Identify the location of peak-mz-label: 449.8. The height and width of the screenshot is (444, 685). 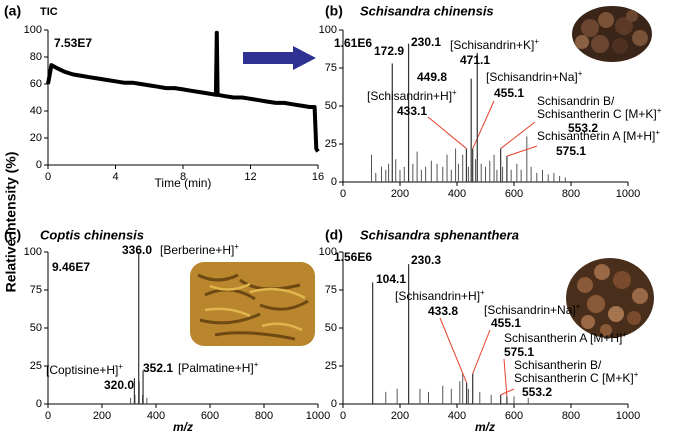
(432, 77).